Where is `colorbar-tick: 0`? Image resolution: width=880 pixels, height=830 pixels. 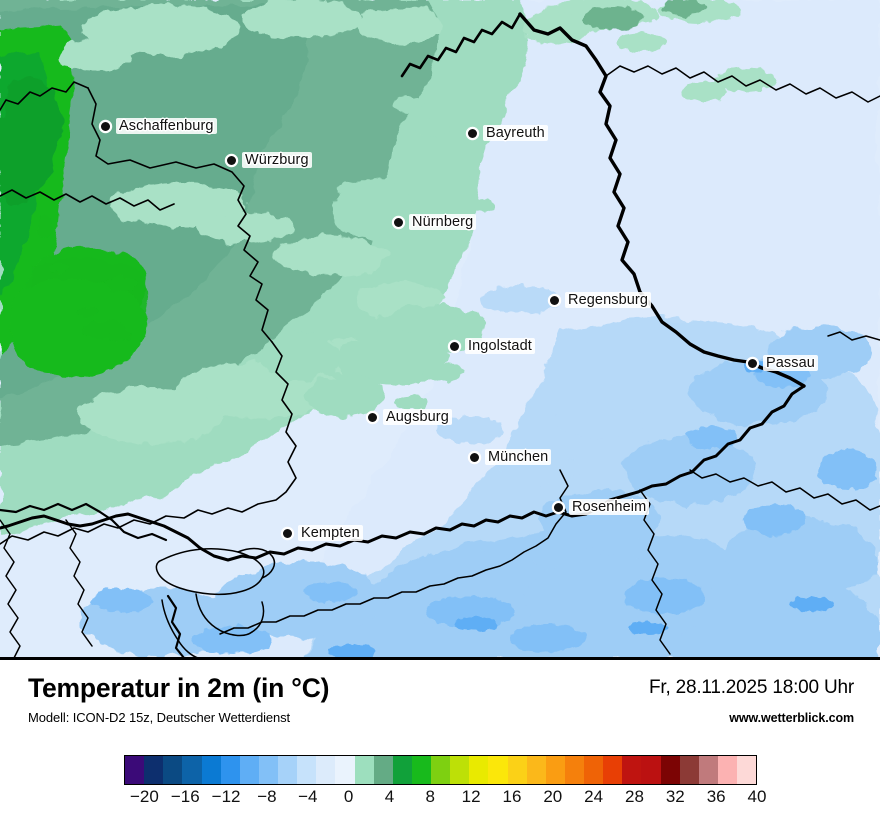 colorbar-tick: 0 is located at coordinates (348, 796).